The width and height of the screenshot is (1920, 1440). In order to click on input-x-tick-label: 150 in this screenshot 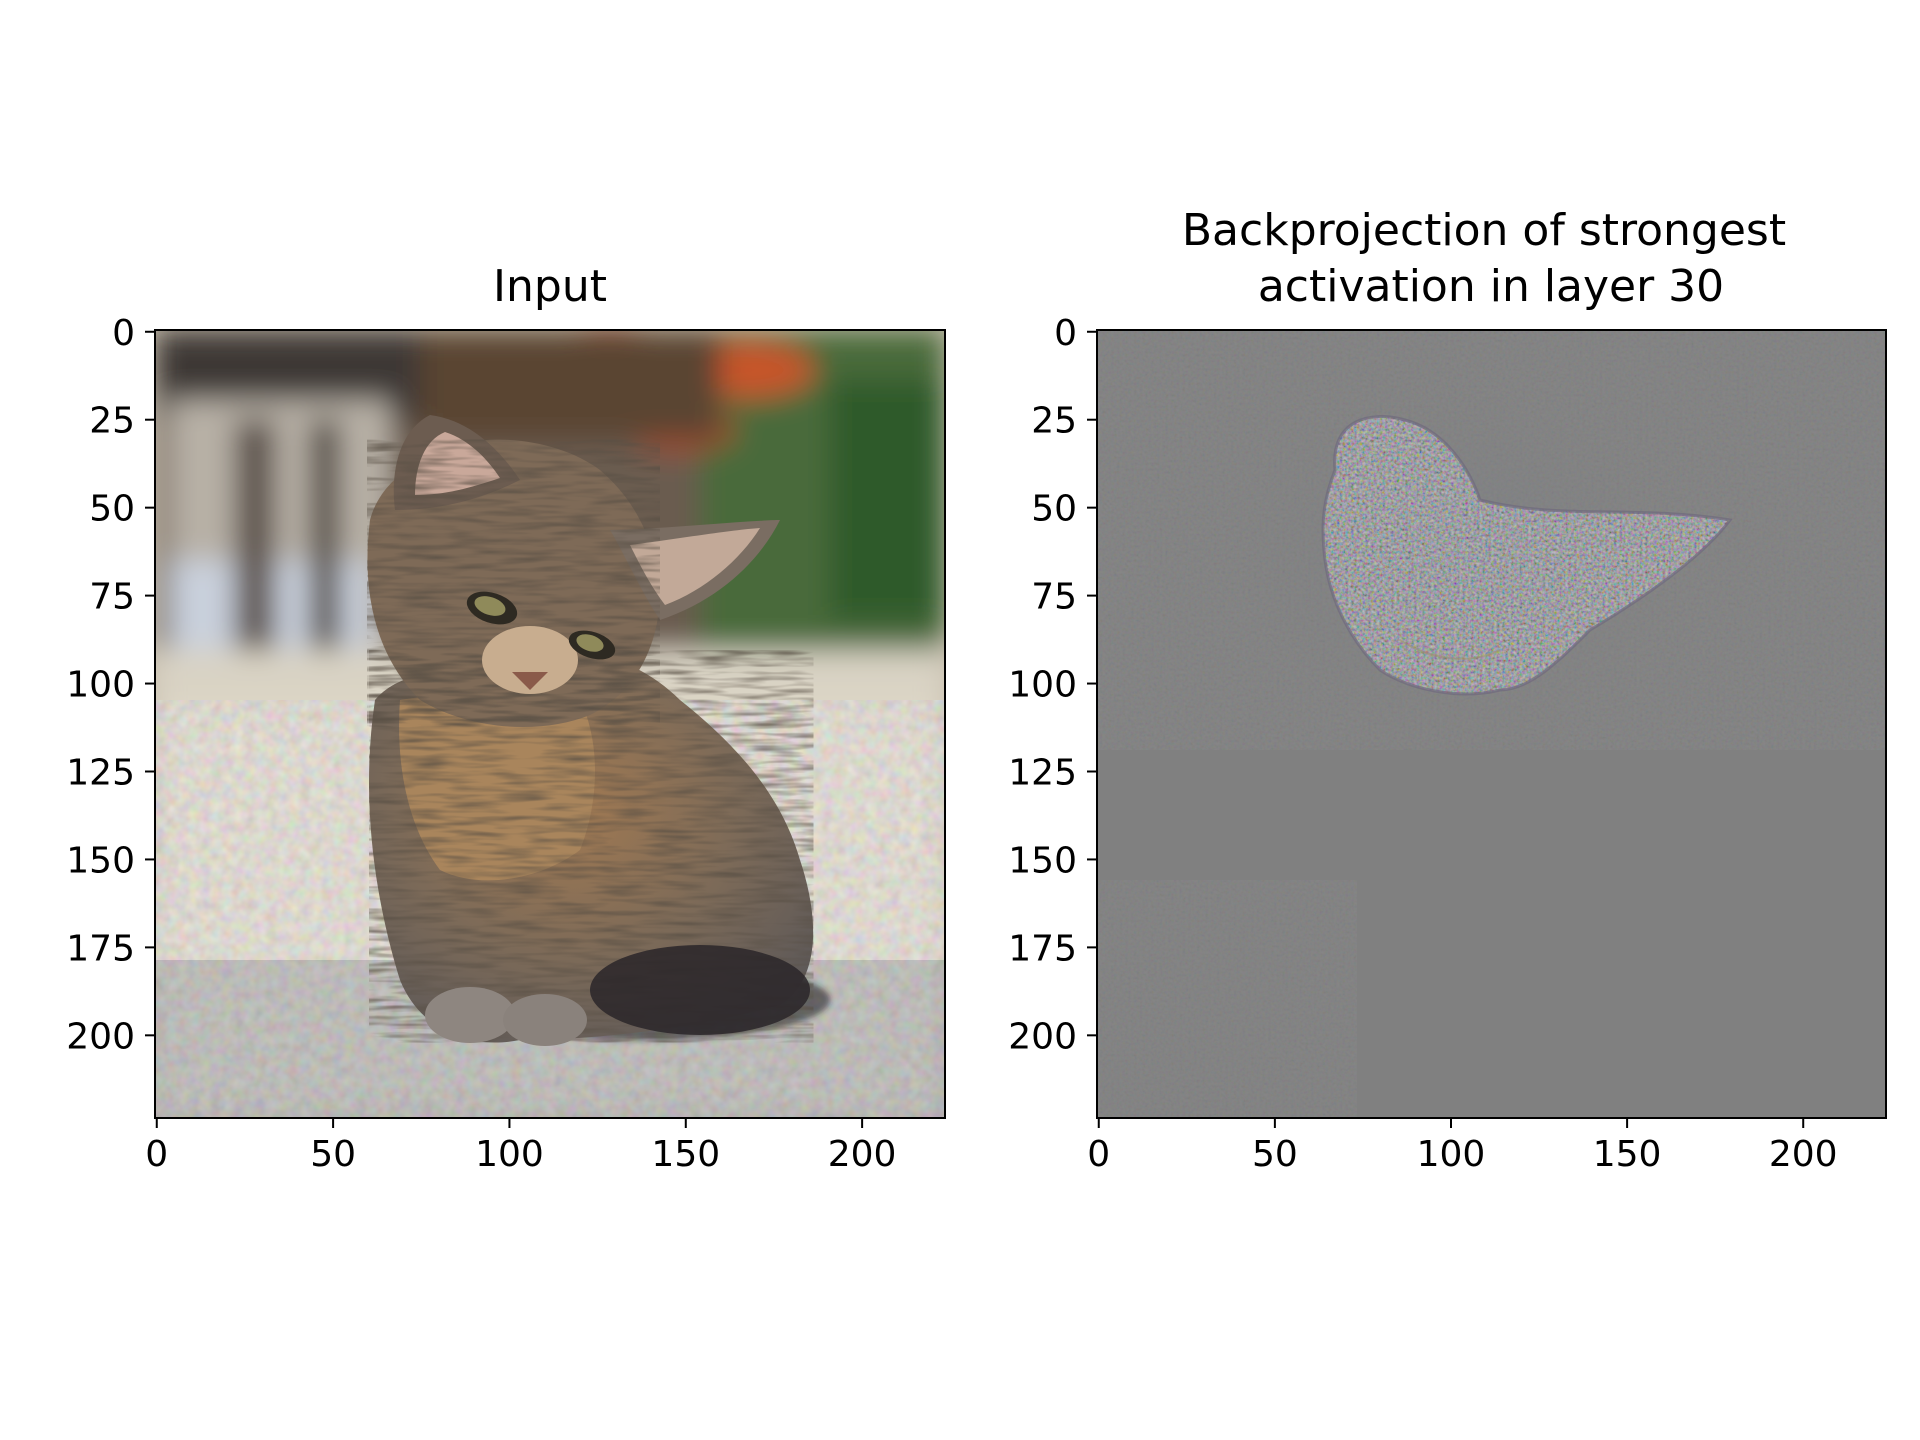, I will do `click(685, 1154)`.